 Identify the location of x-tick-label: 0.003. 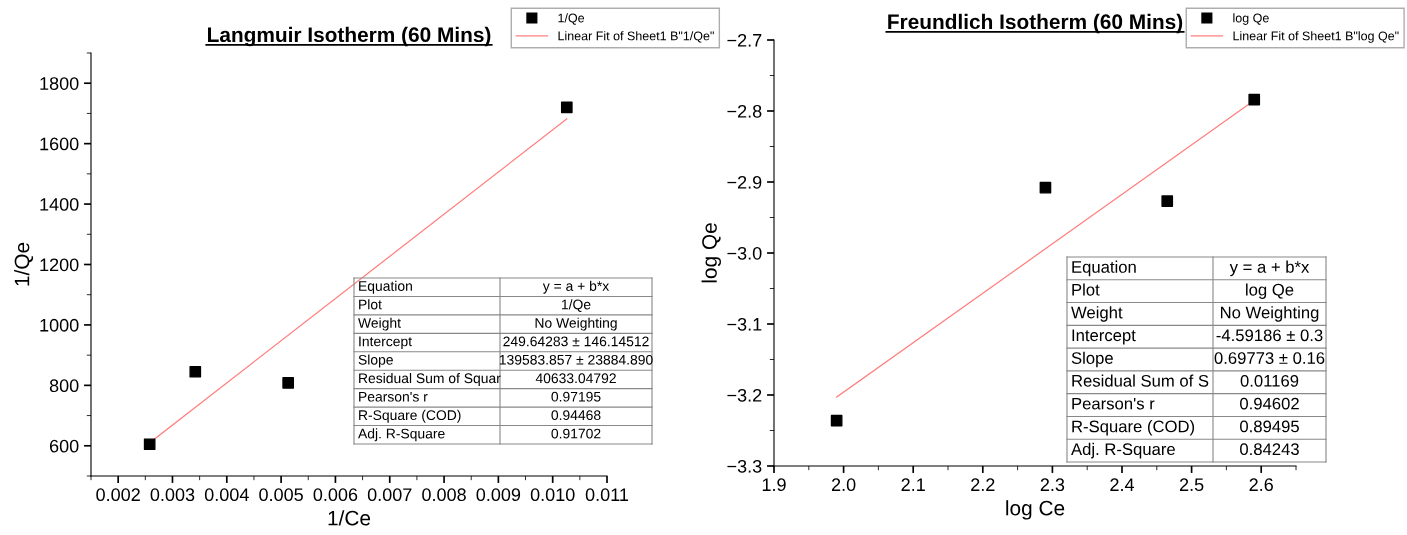
(172, 495).